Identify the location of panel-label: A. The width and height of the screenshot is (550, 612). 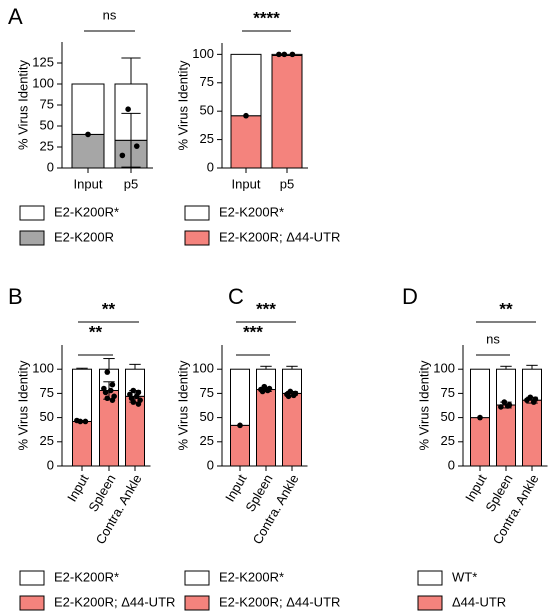
(15, 16).